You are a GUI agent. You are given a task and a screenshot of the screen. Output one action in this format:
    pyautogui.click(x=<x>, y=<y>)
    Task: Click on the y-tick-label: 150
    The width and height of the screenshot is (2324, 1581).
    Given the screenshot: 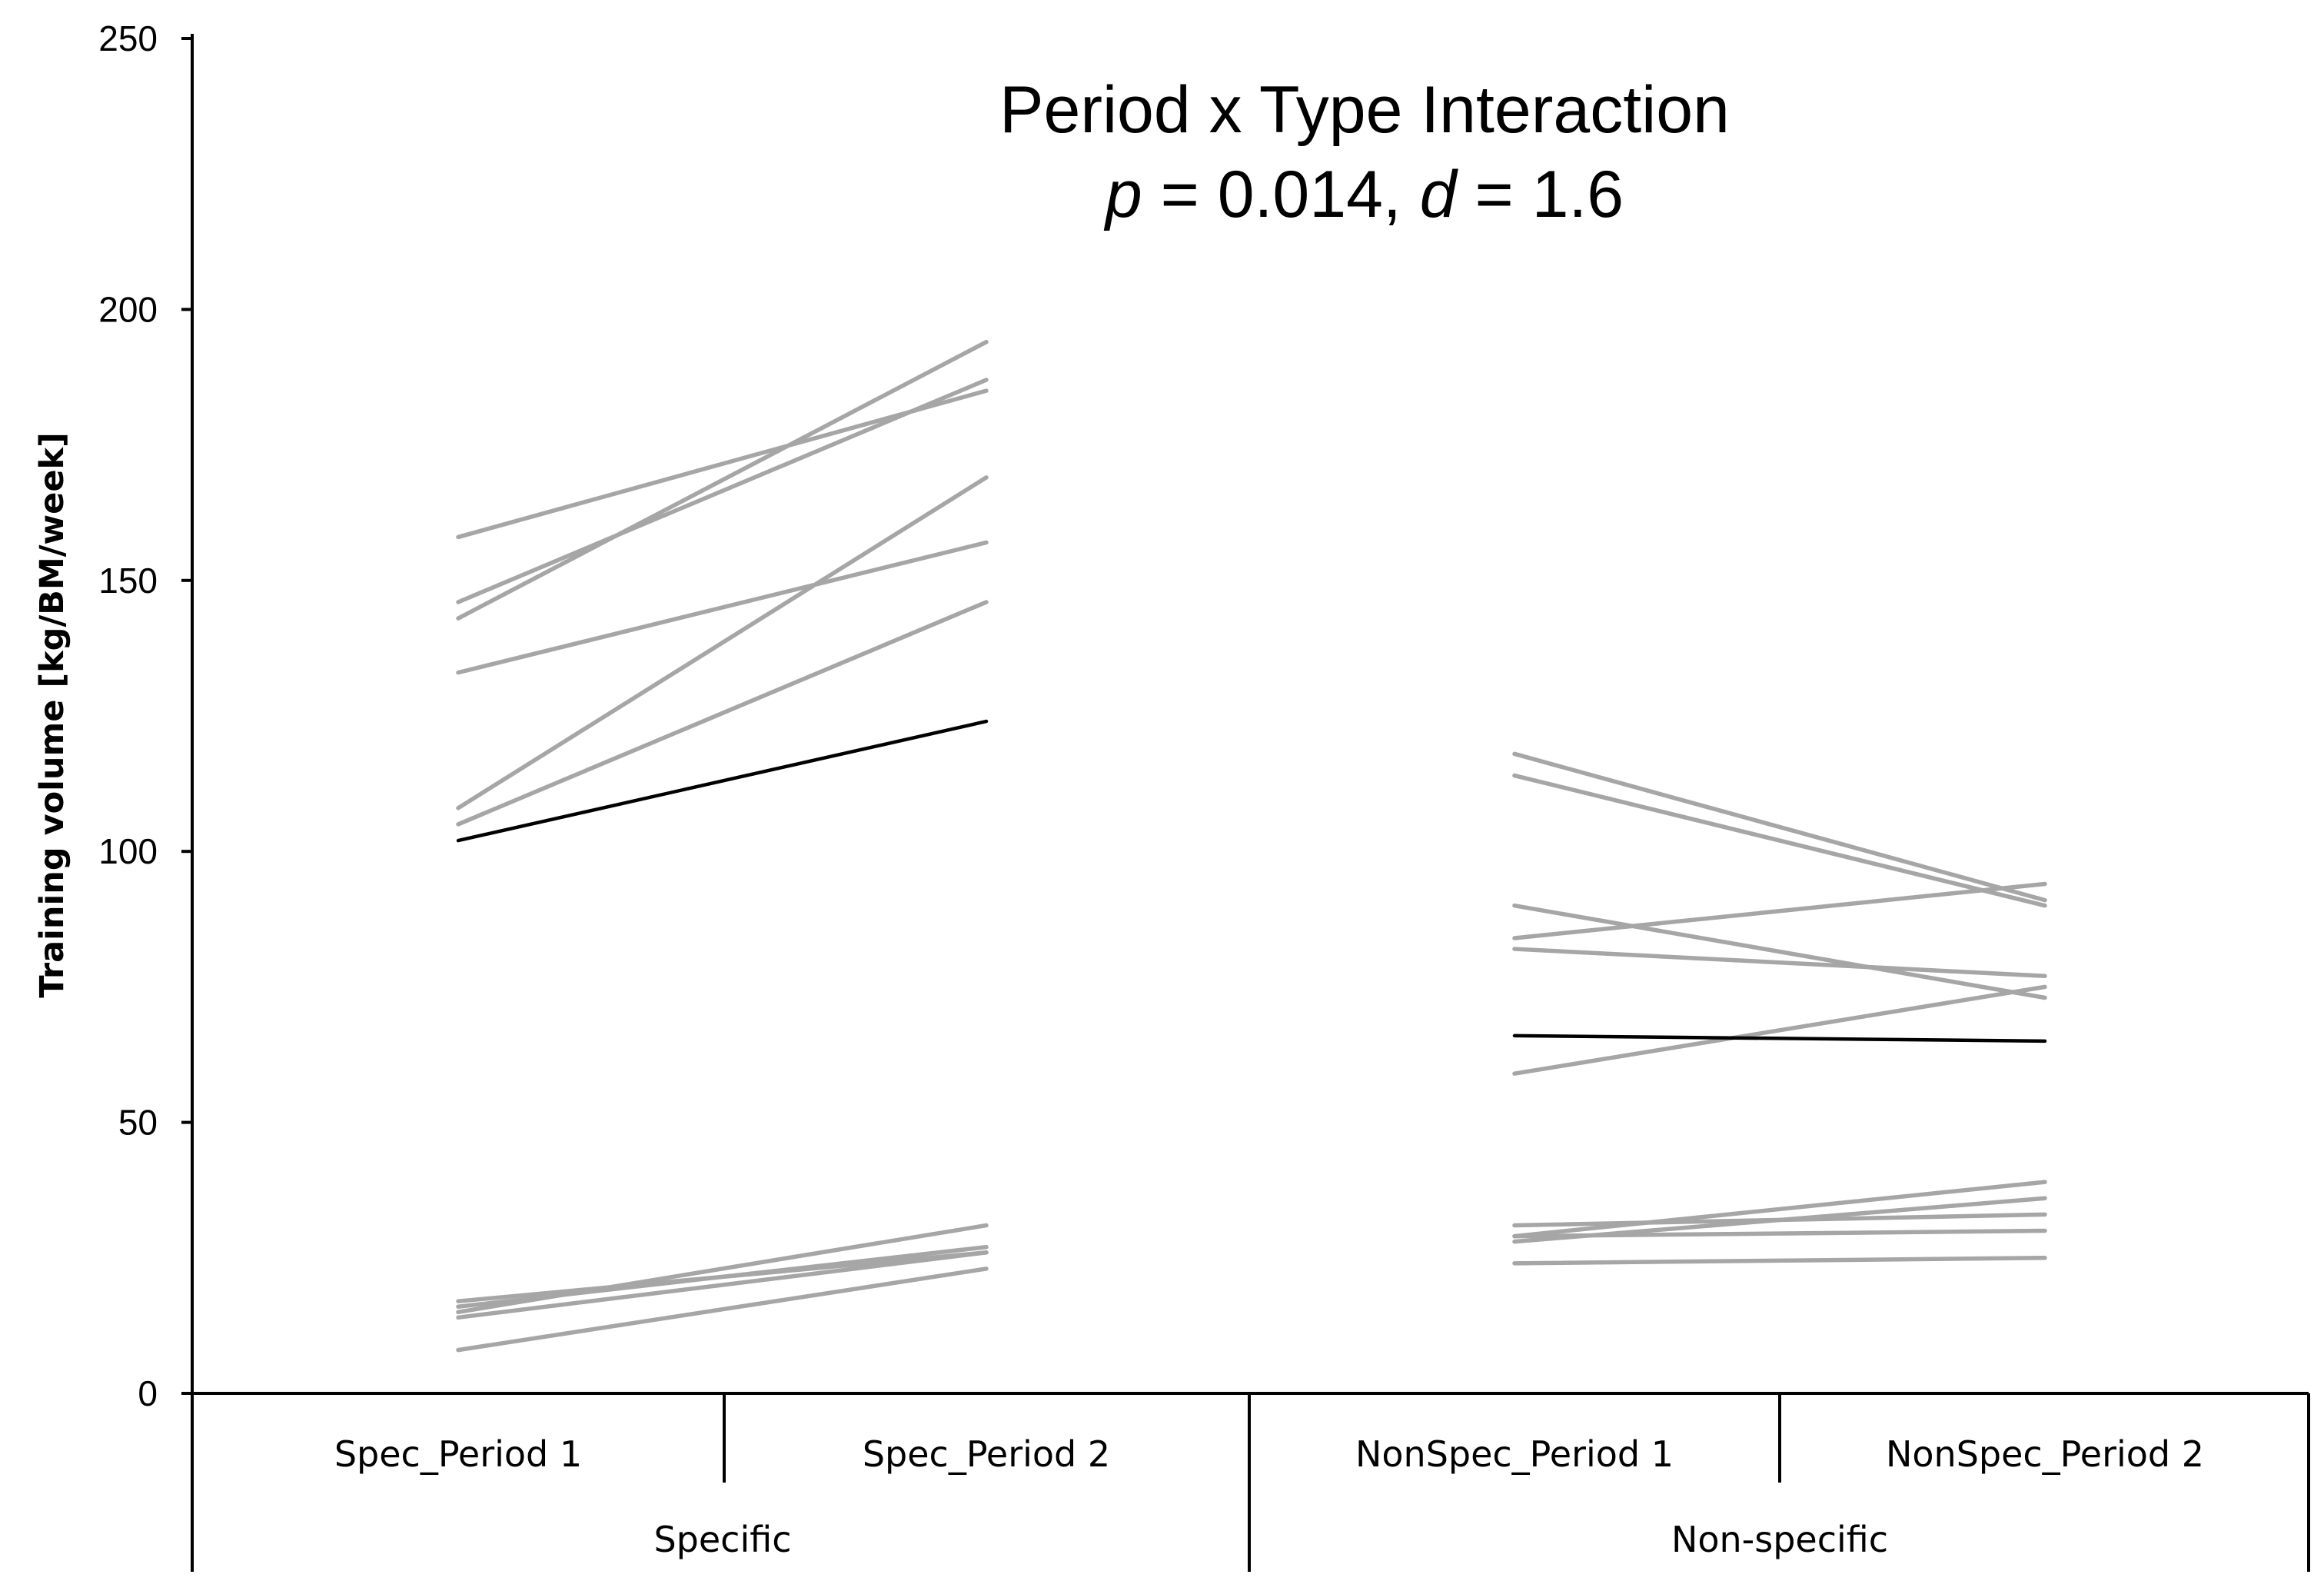 What is the action you would take?
    pyautogui.click(x=128, y=581)
    